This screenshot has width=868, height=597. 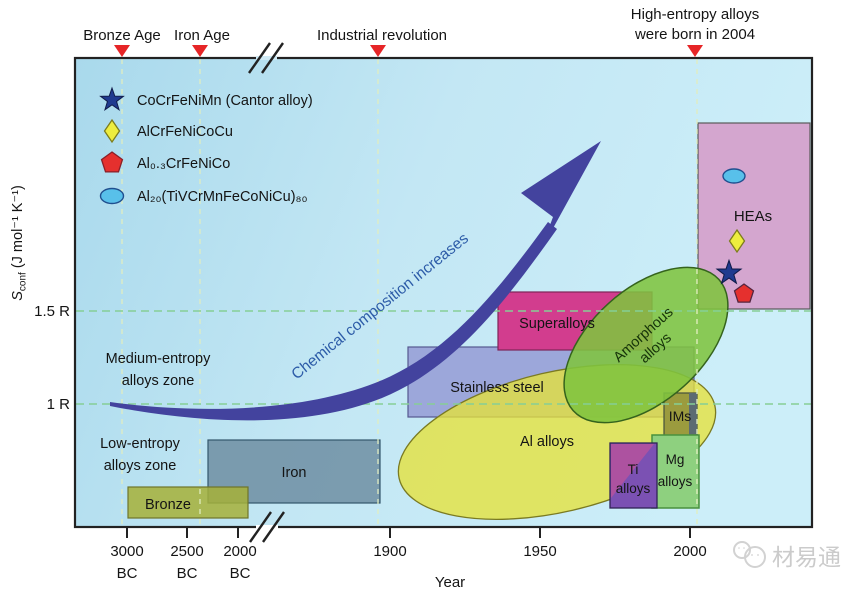 I want to click on top-break-slash2, so click(x=272, y=58).